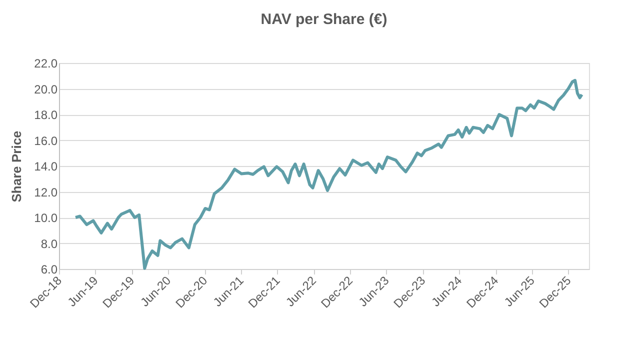 This screenshot has height=343, width=640. What do you see at coordinates (46, 141) in the screenshot?
I see `y-tick-label: 16.0` at bounding box center [46, 141].